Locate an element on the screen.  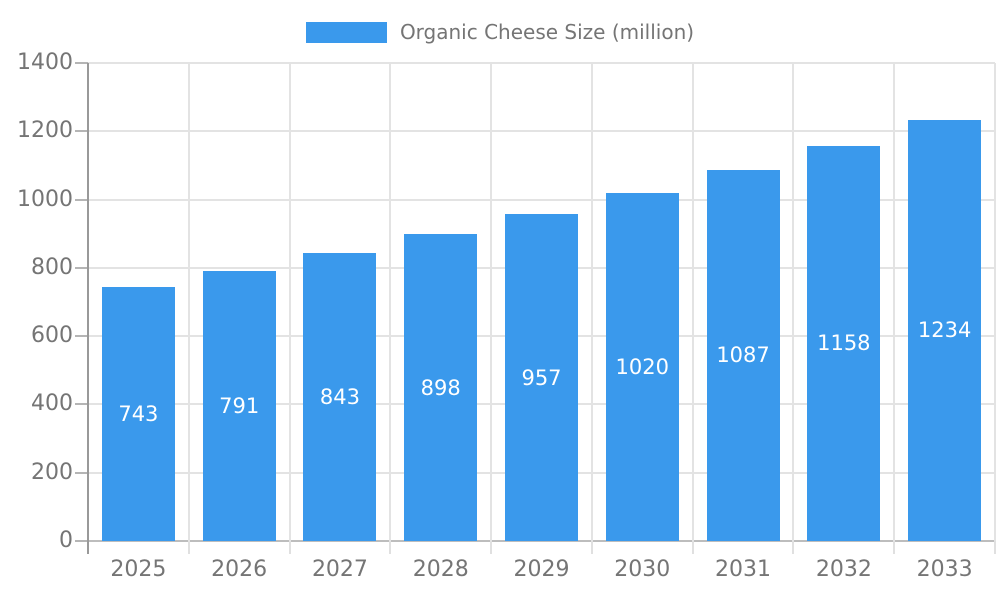
x-axis-tick-label: 2032 is located at coordinates (843, 569).